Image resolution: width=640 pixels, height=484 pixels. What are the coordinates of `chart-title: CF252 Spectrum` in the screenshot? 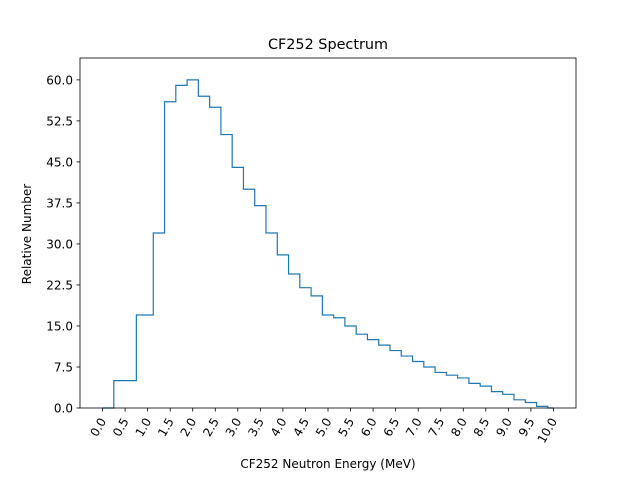 It's located at (328, 45).